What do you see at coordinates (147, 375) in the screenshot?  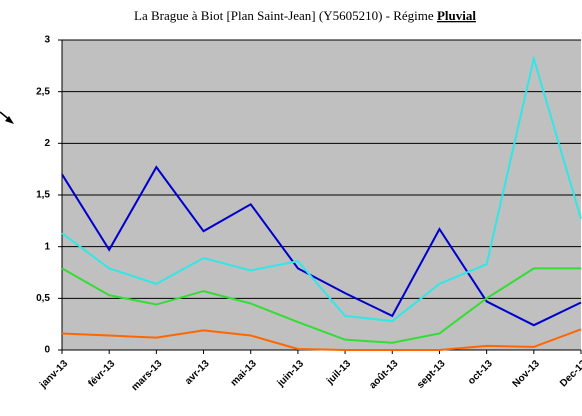 I see `x-tick-label: mars-13` at bounding box center [147, 375].